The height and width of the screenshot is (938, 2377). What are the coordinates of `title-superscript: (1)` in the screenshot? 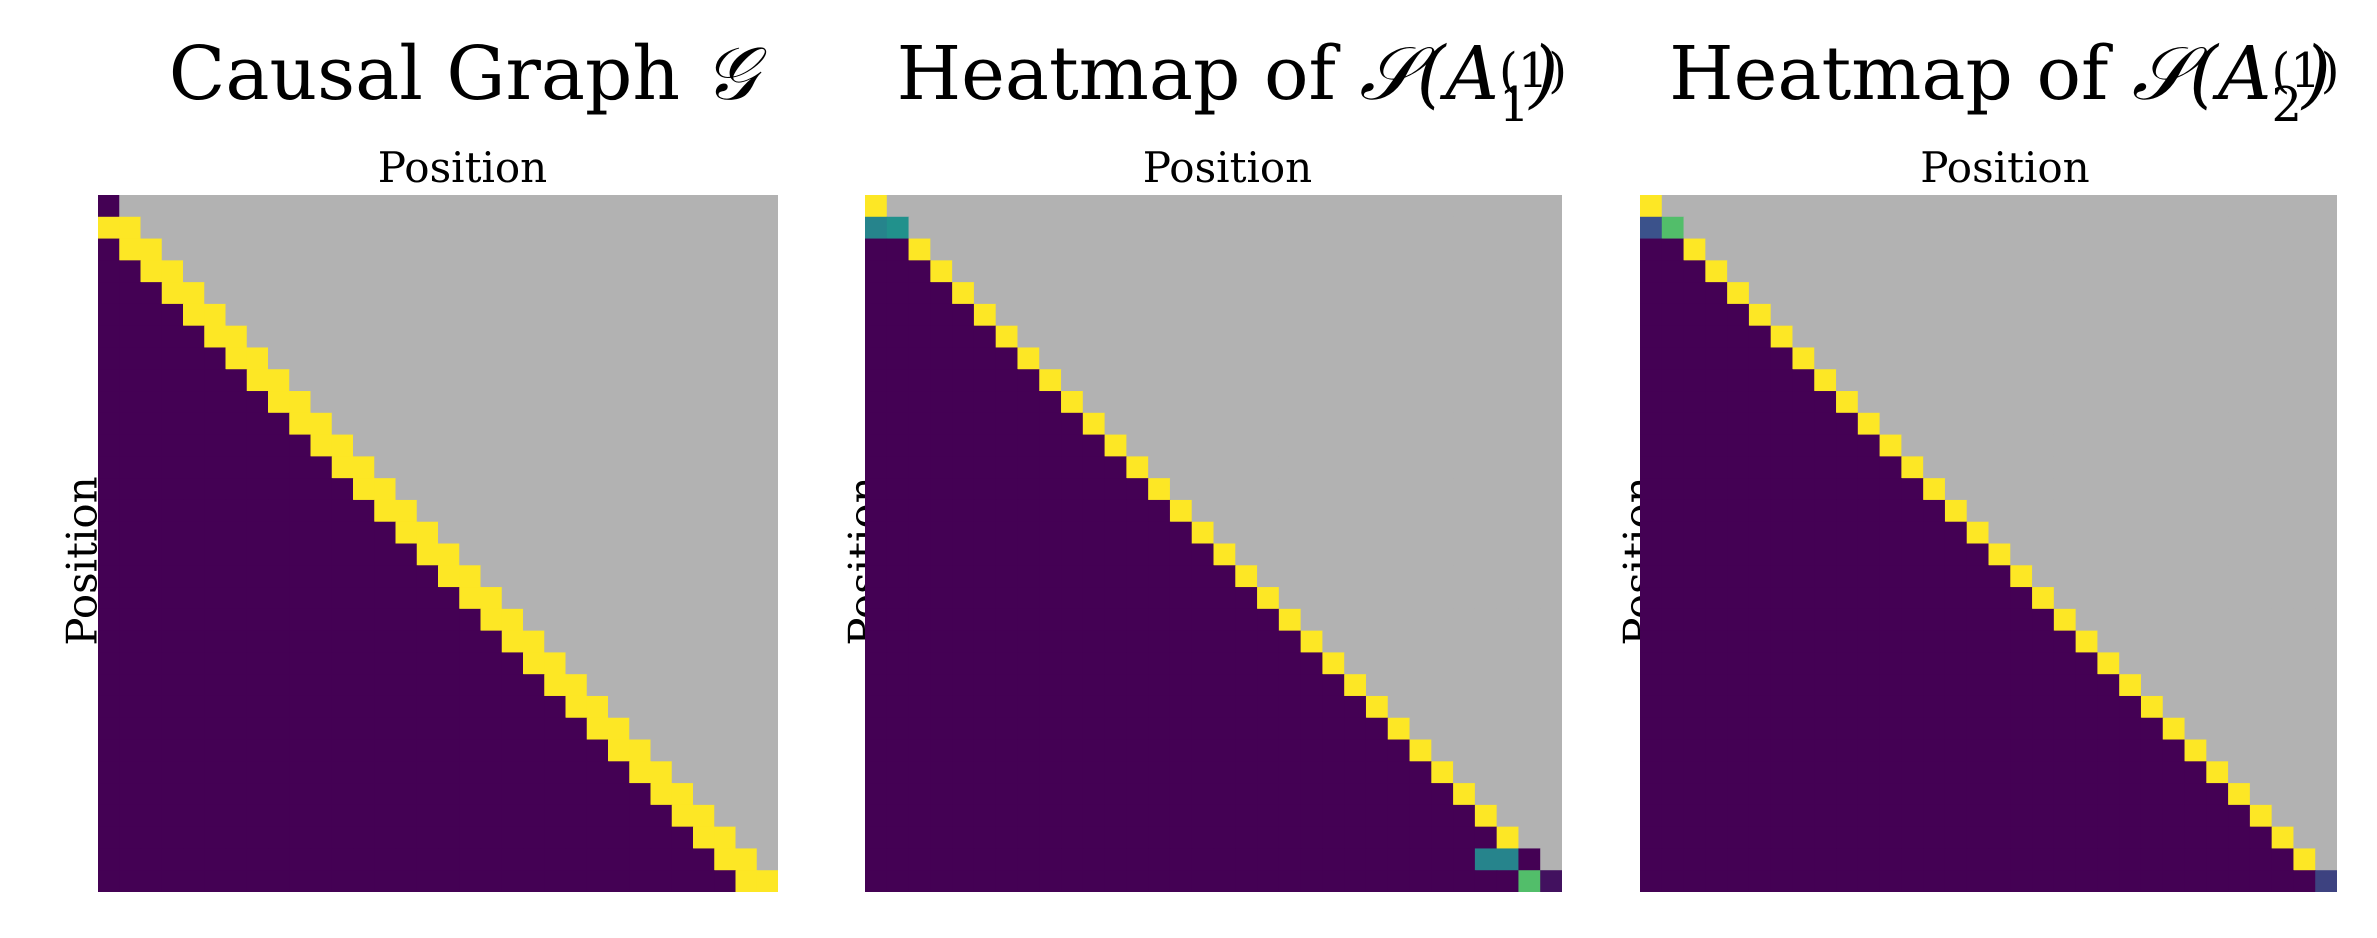 It's located at (1533, 71).